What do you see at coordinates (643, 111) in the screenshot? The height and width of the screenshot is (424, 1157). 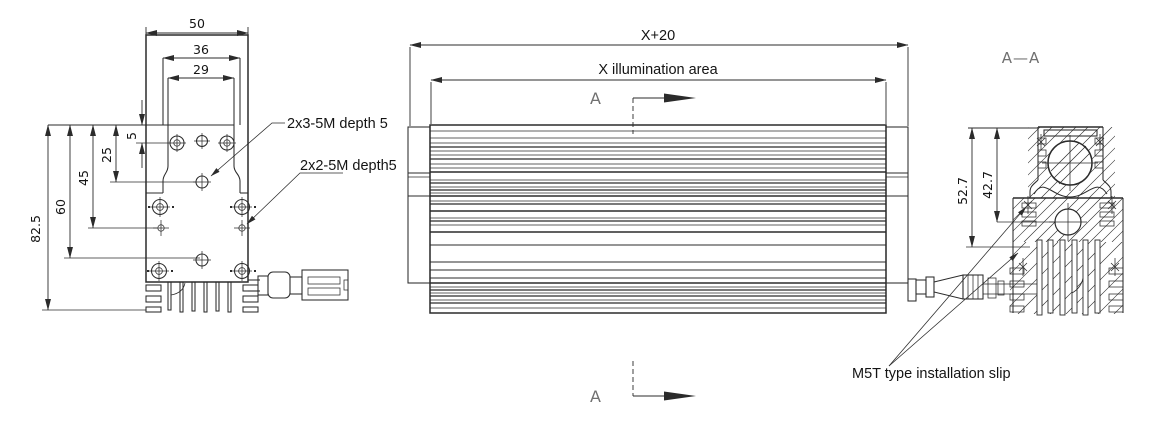 I see `section-marker-top: A` at bounding box center [643, 111].